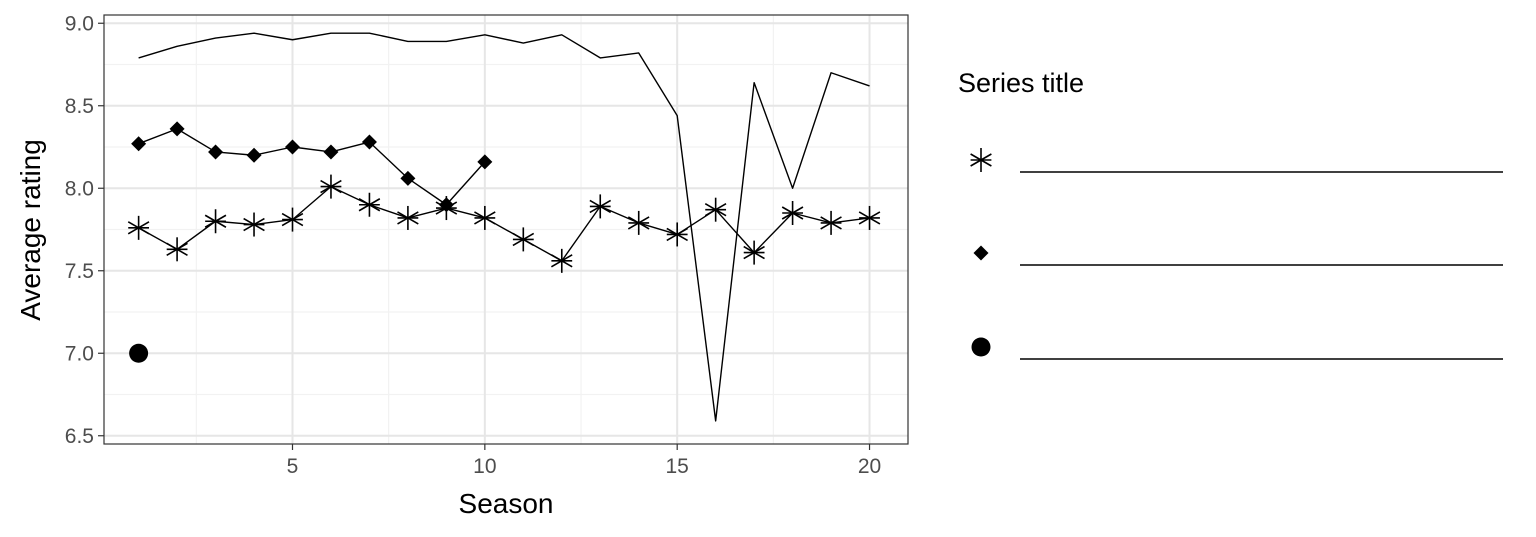 The width and height of the screenshot is (1536, 537). Describe the element at coordinates (584, 461) in the screenshot. I see `x-axis: 5 10 15 20` at that location.